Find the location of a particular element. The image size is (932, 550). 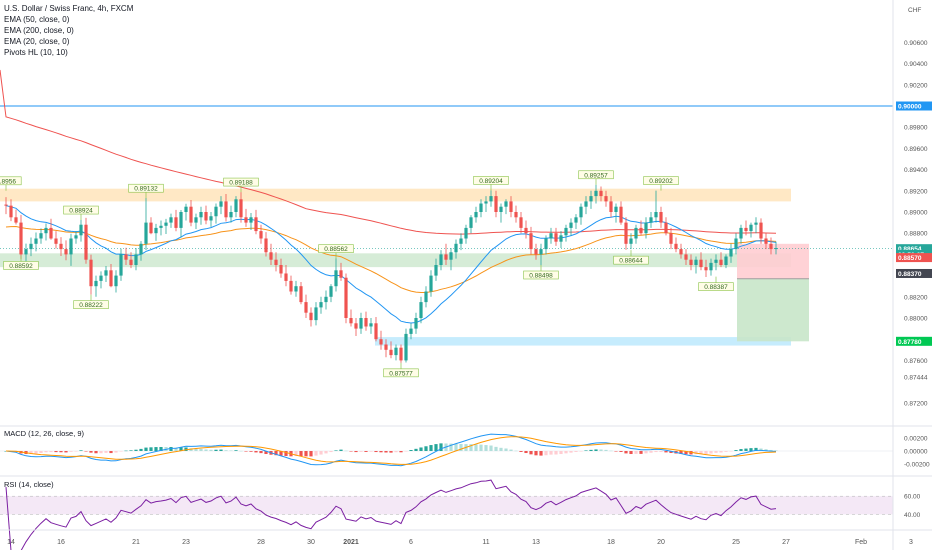

macd-signal-line is located at coordinates (391, 450).